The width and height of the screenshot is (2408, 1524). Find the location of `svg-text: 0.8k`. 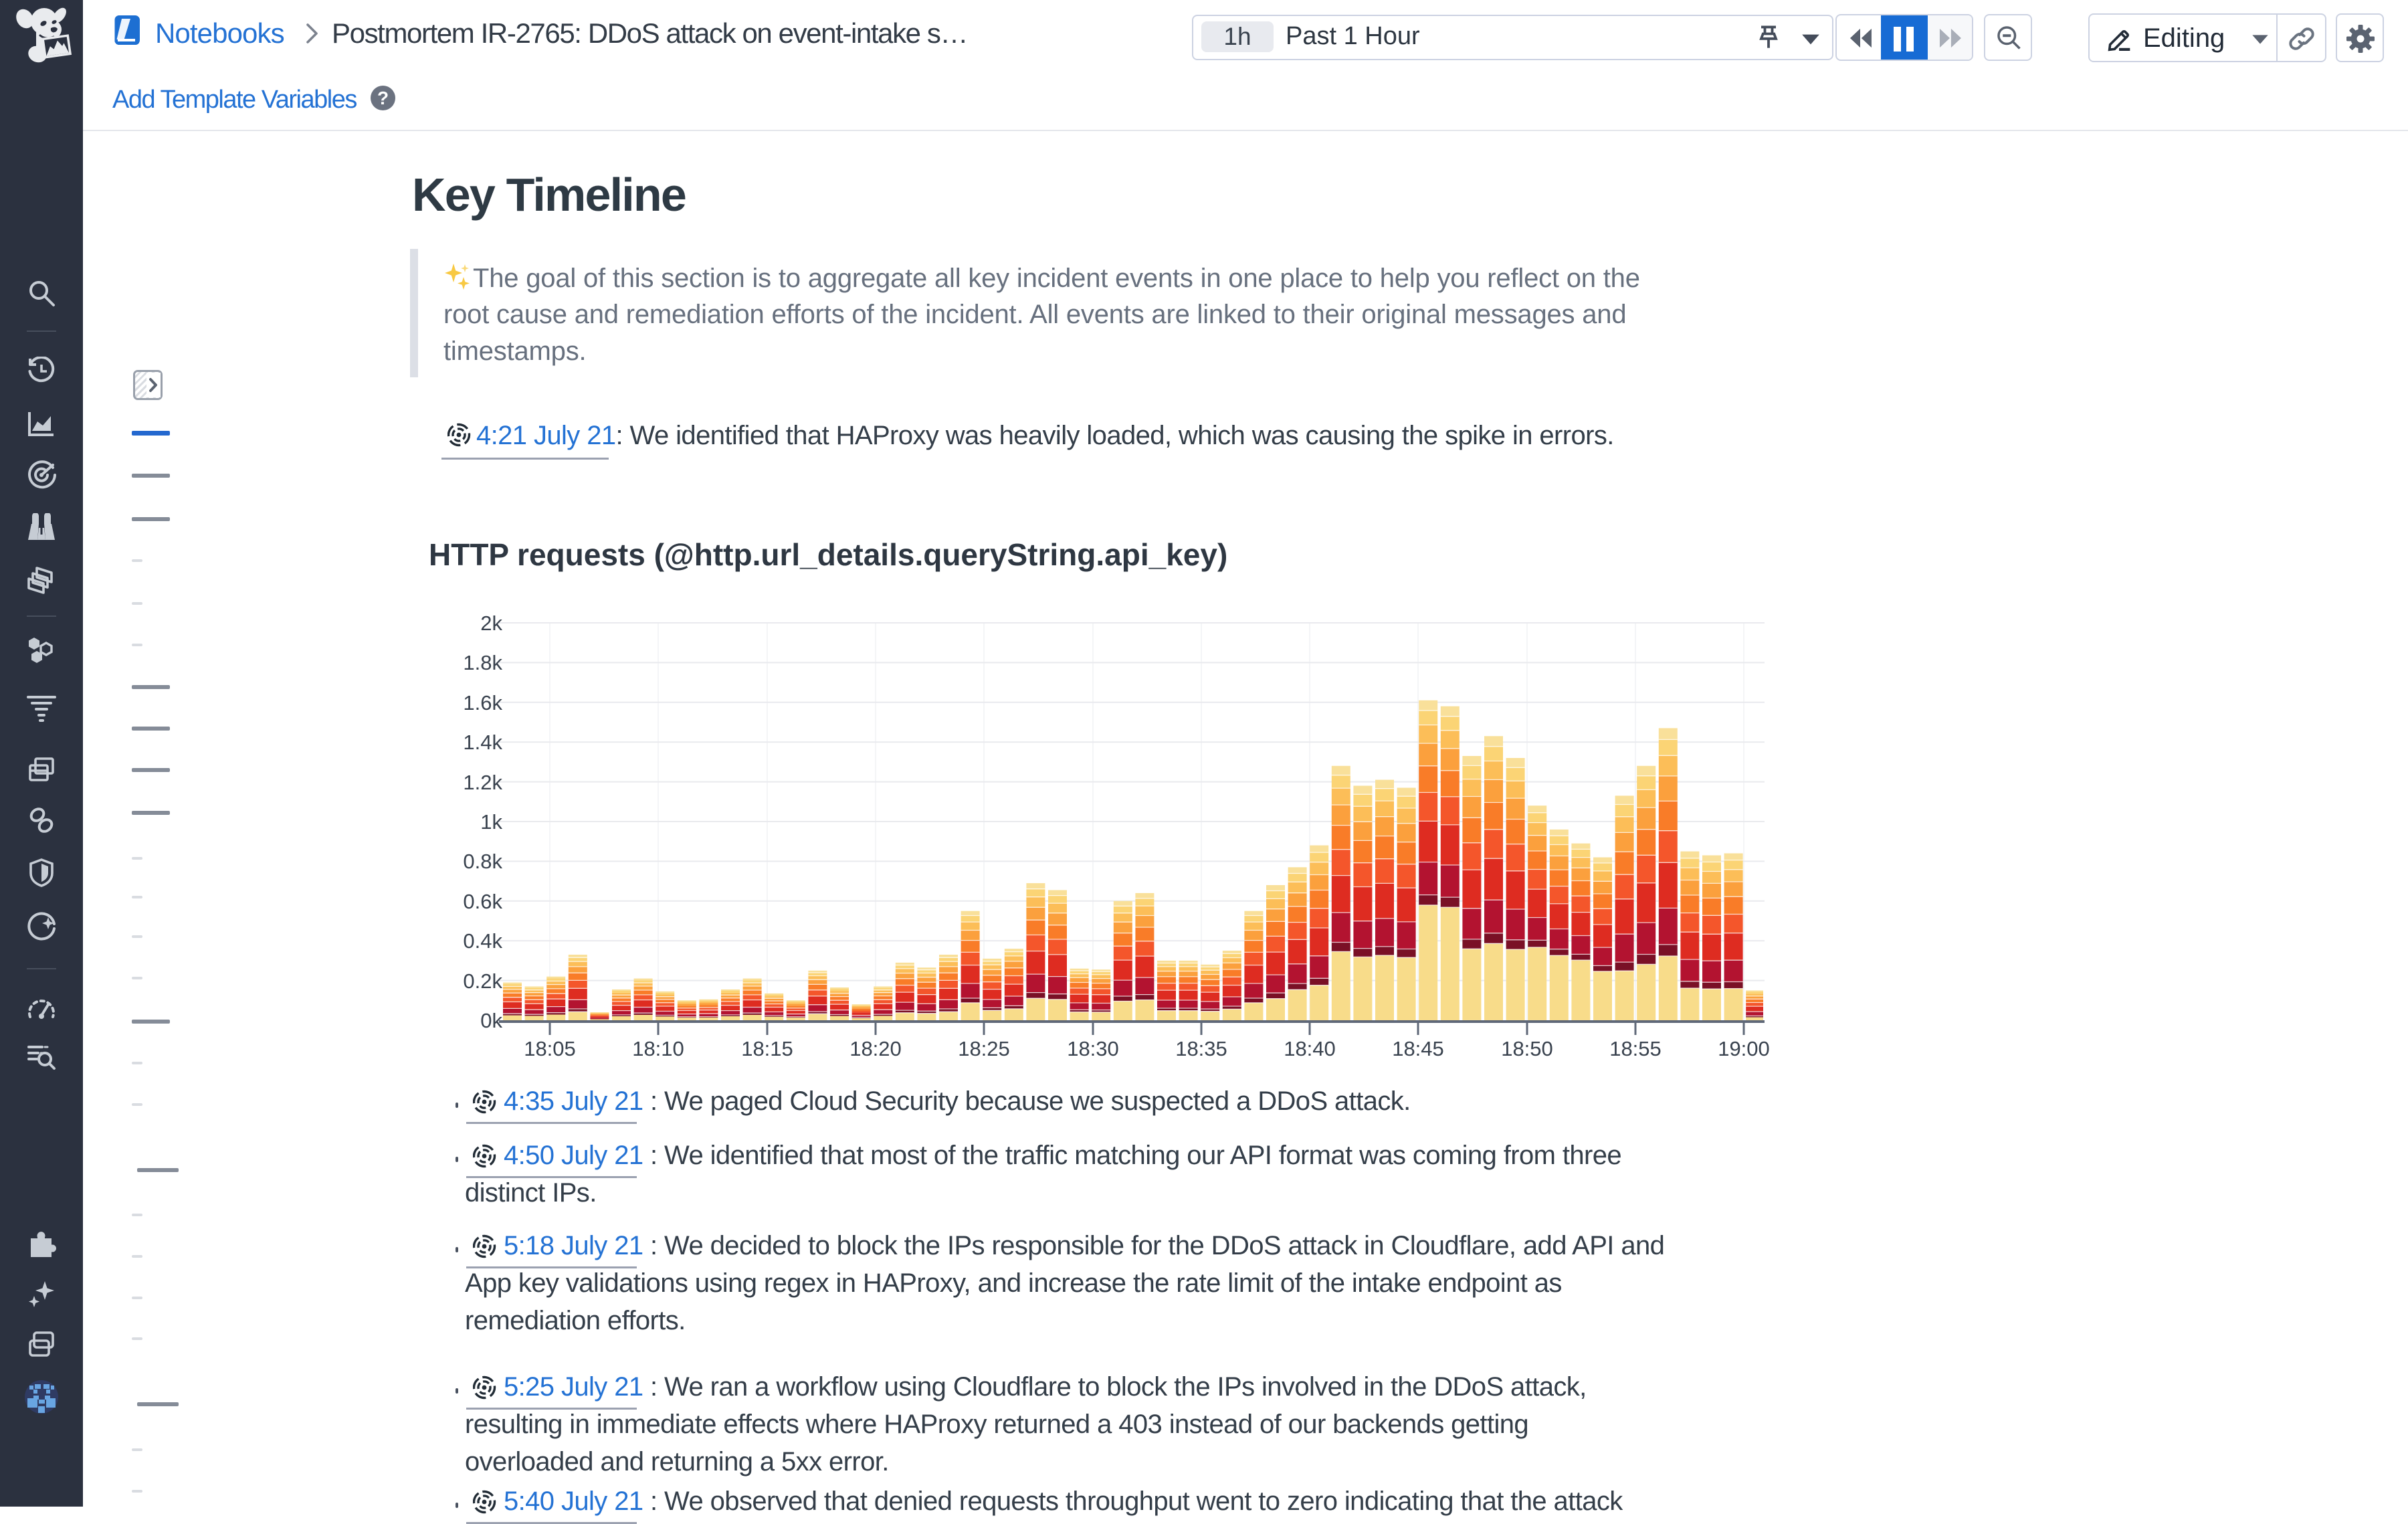

svg-text: 0.8k is located at coordinates (482, 862).